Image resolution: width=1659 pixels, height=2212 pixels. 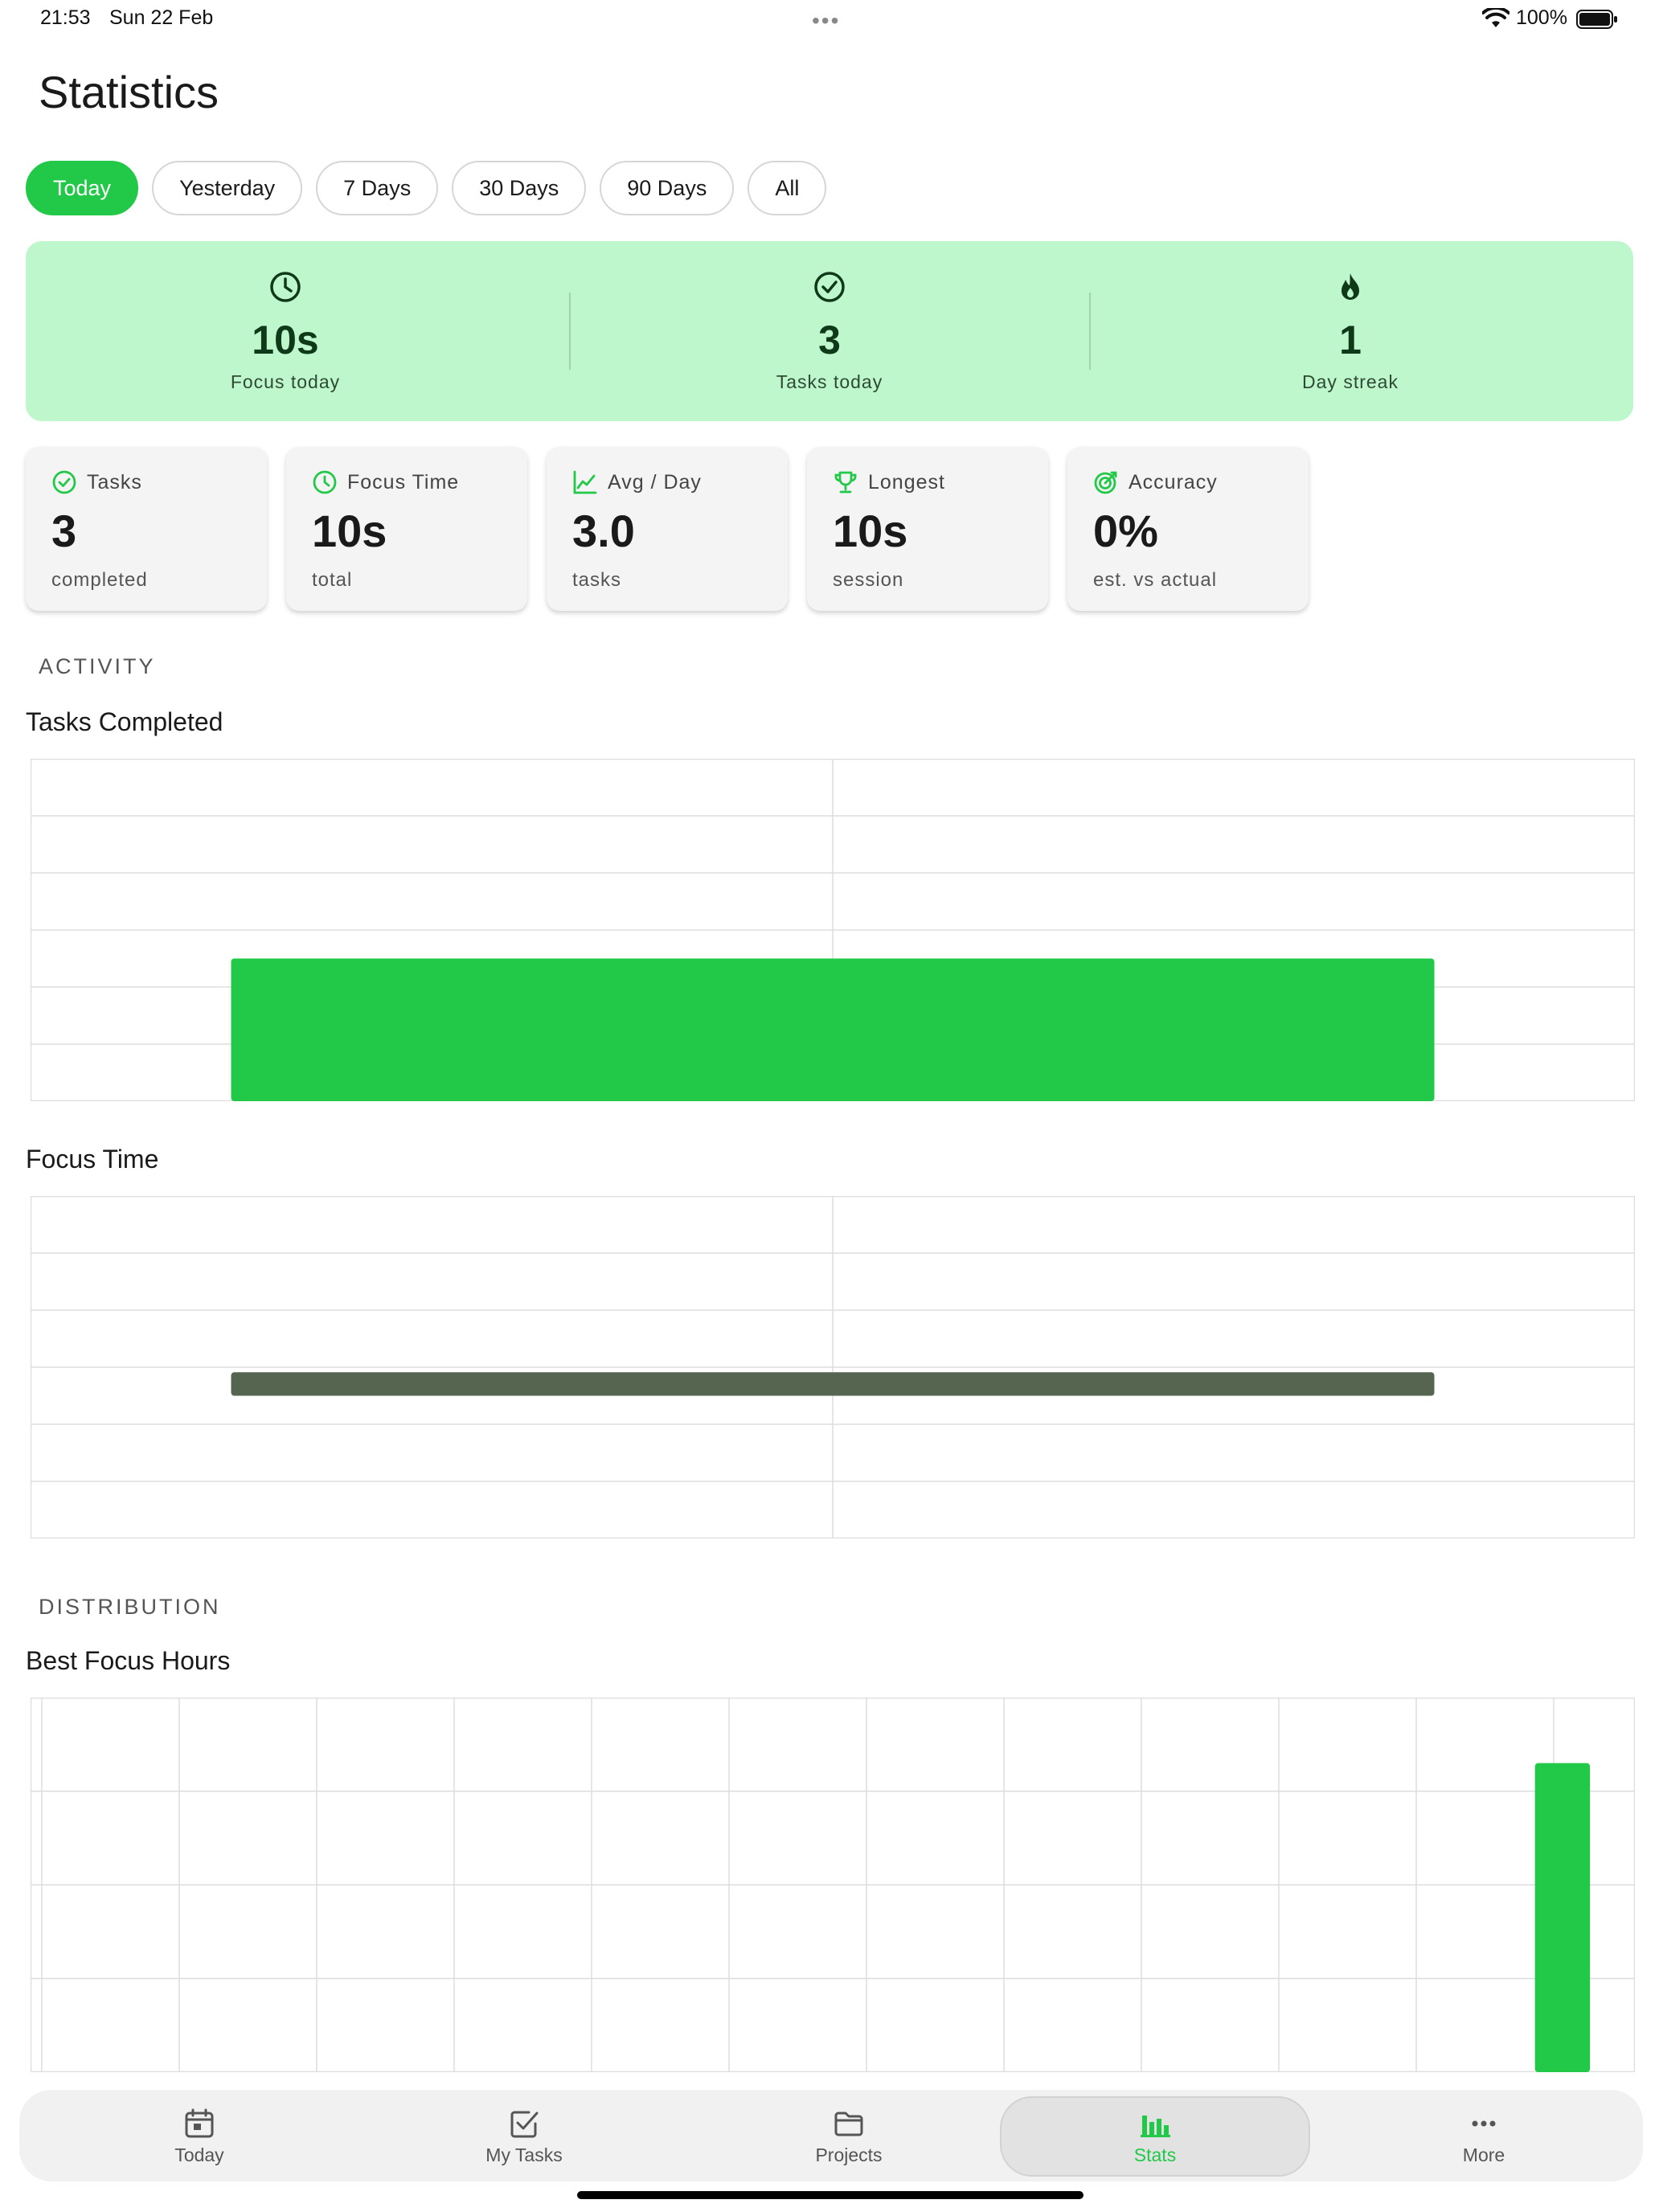 What do you see at coordinates (161, 17) in the screenshot?
I see `status-date: Sun 22 Feb` at bounding box center [161, 17].